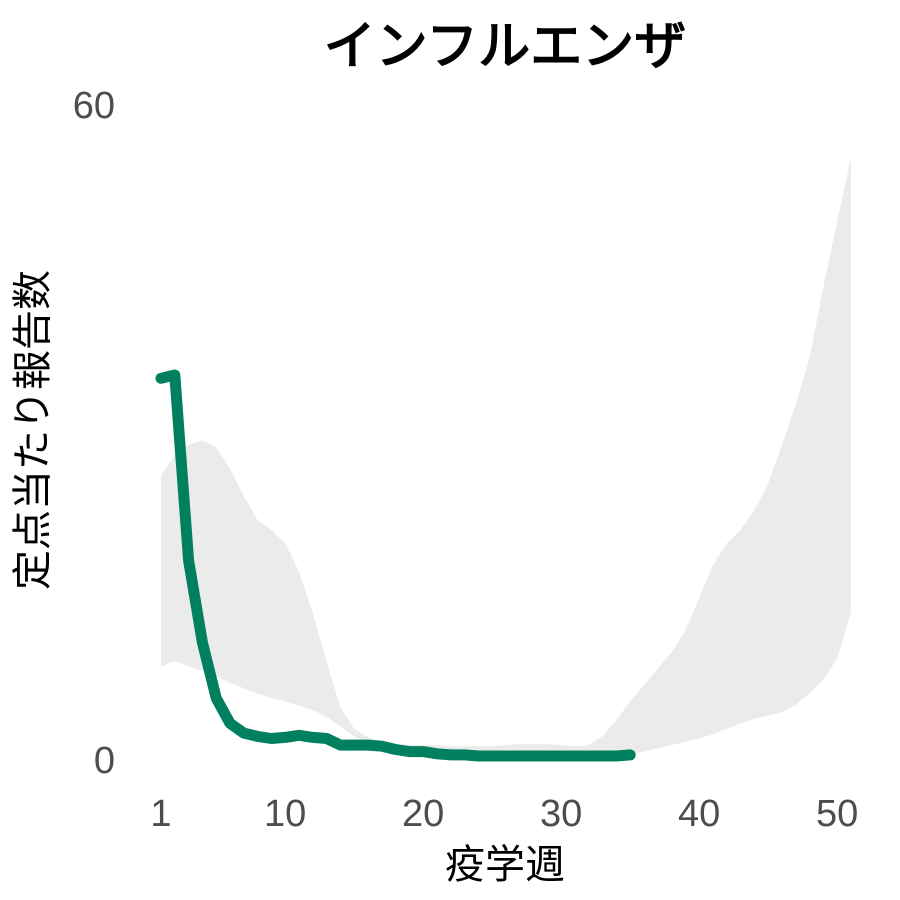 The height and width of the screenshot is (900, 900). What do you see at coordinates (505, 865) in the screenshot?
I see `x-axis-label: 疫学週` at bounding box center [505, 865].